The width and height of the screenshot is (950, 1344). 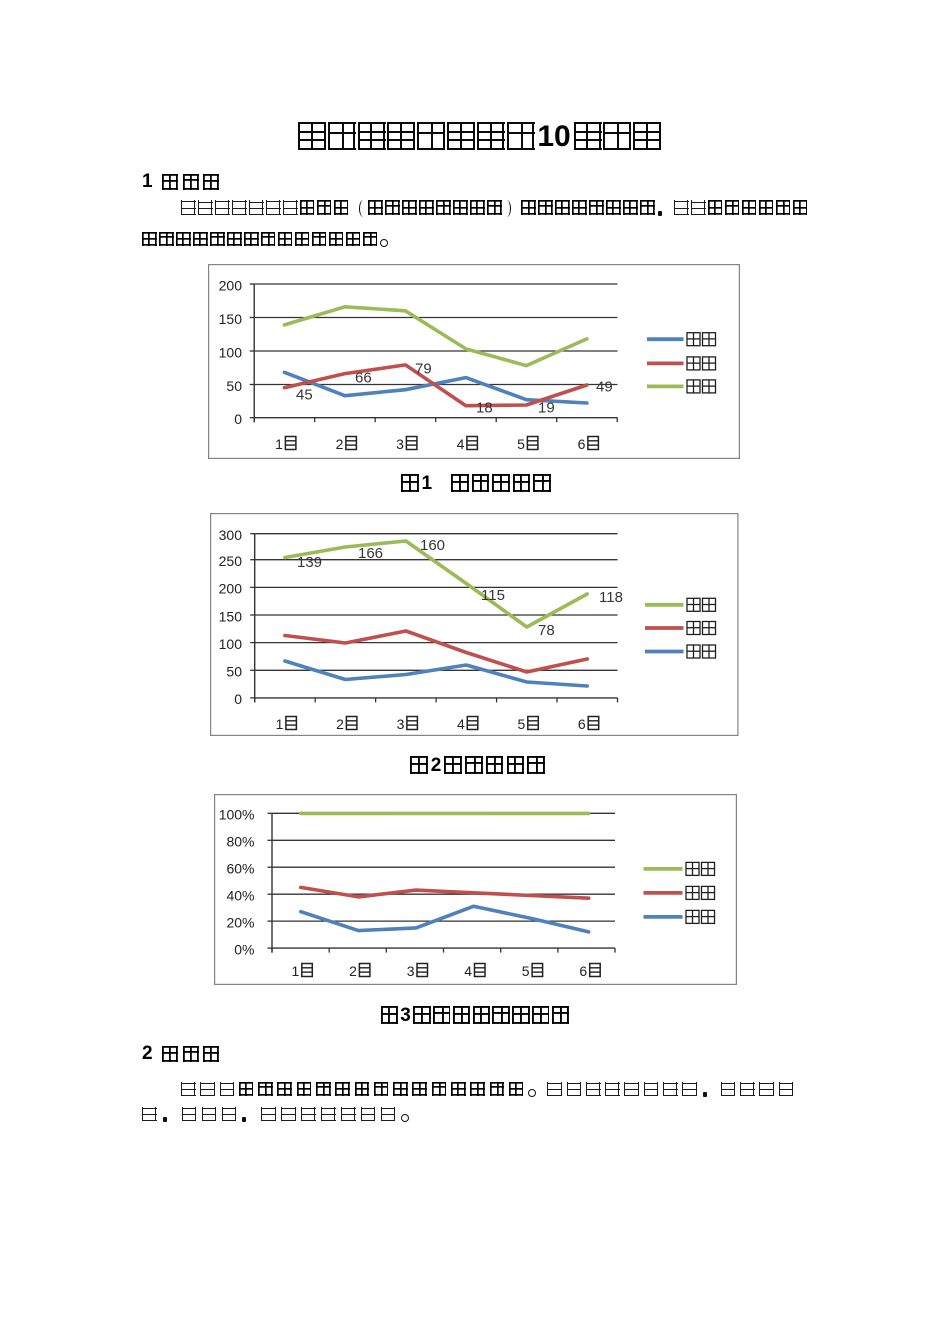 What do you see at coordinates (432, 545) in the screenshot?
I see `svg-text: 160` at bounding box center [432, 545].